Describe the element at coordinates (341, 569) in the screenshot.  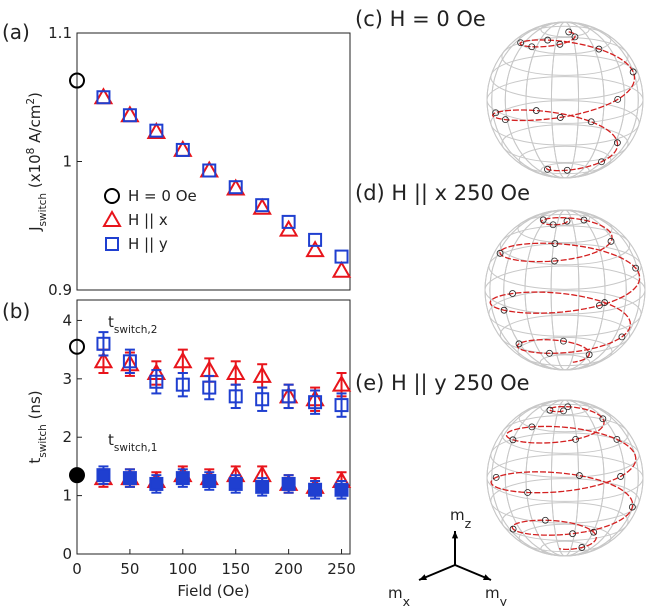
I see `x-tick-label: 250` at that location.